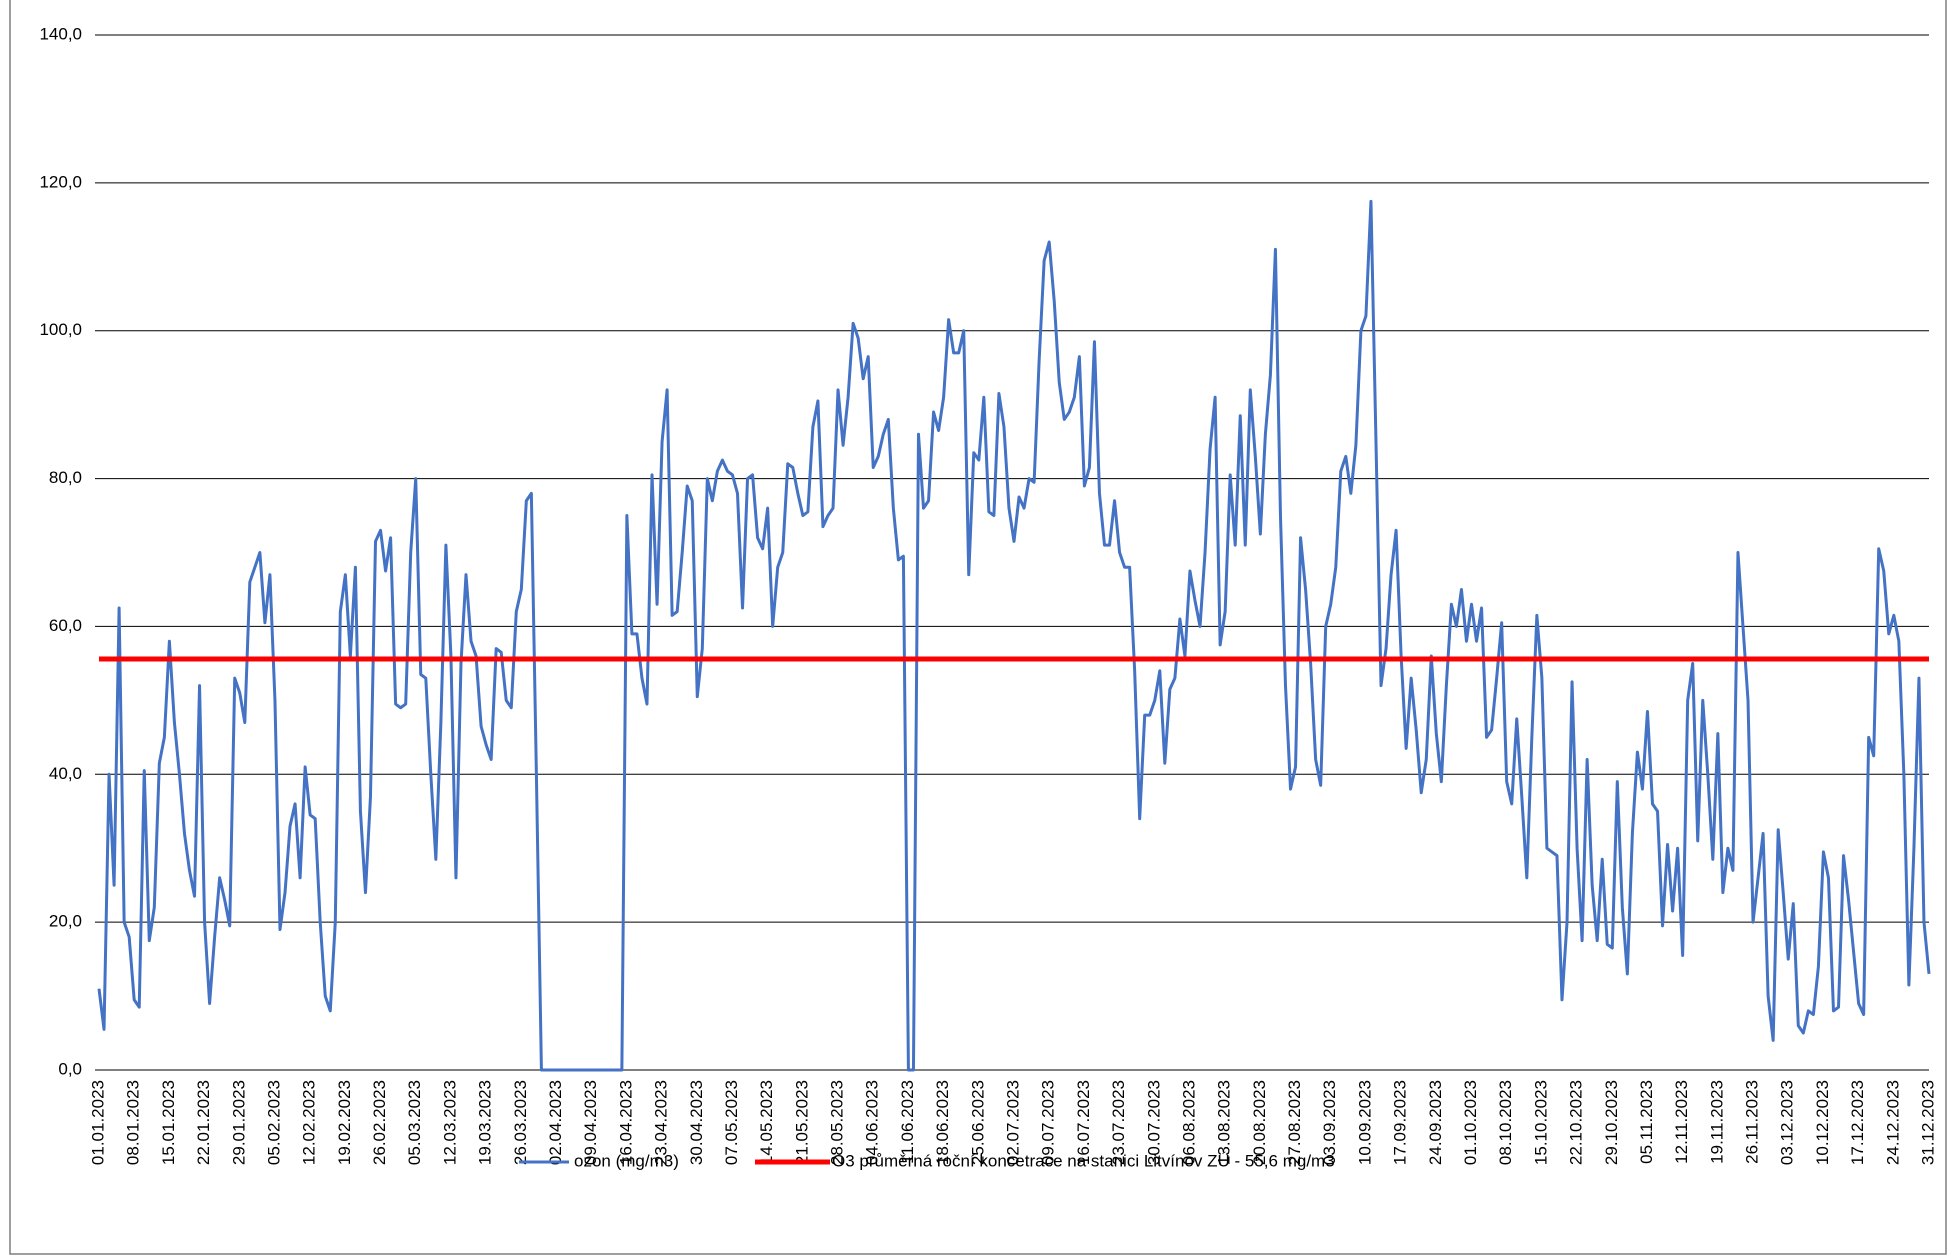 This screenshot has height=1258, width=1948. I want to click on x-tick-label: 19.02.2023, so click(344, 1122).